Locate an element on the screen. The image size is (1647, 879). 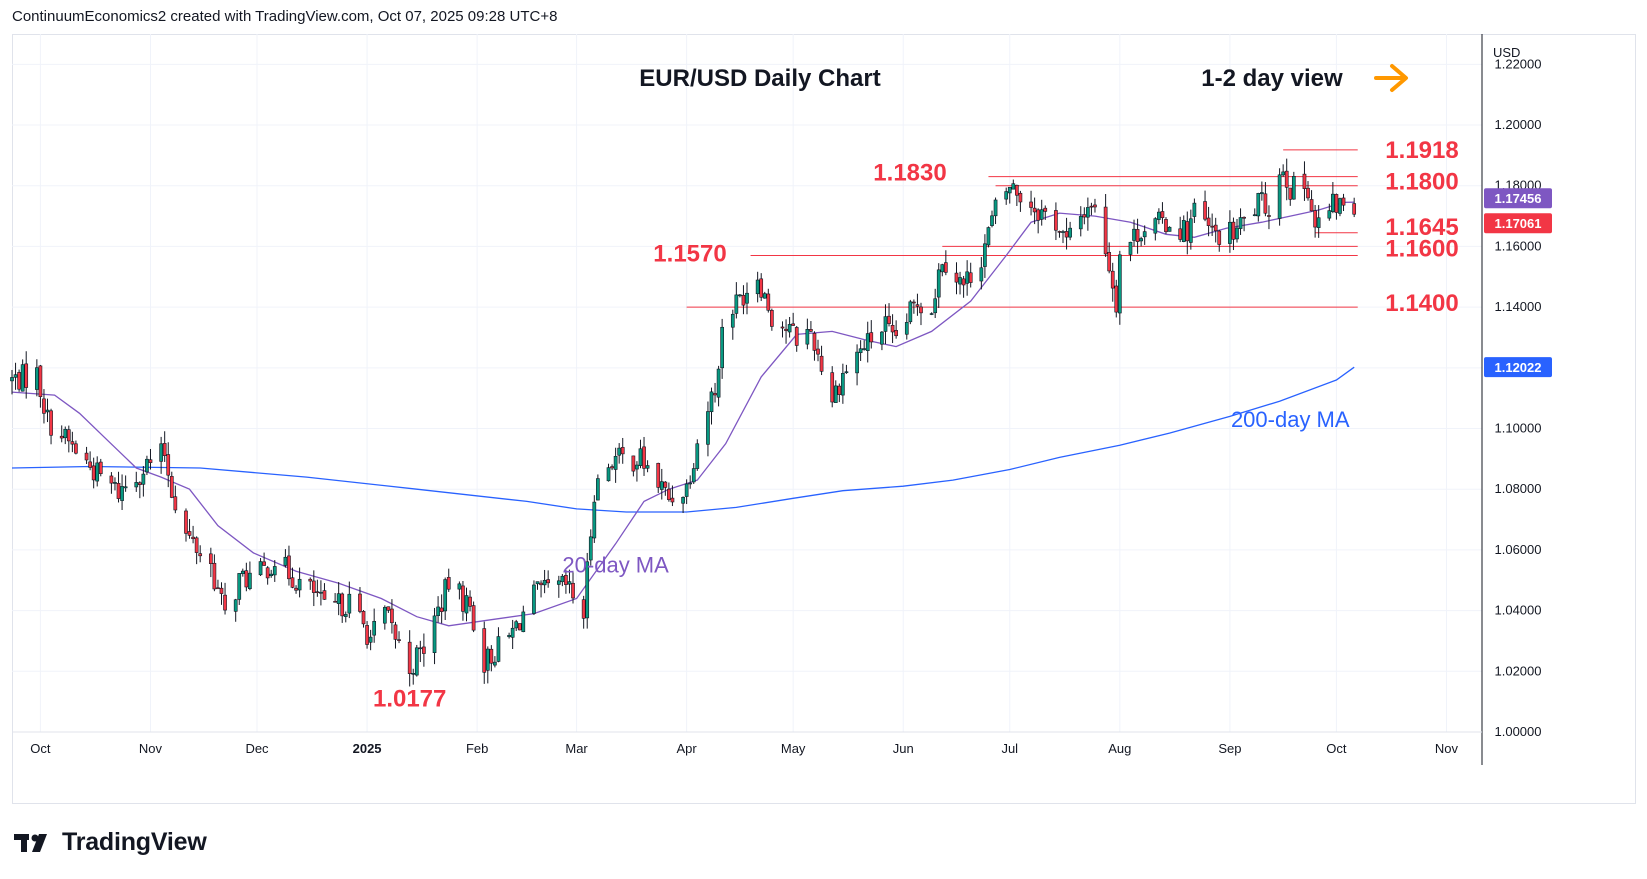
level-label: 1.1400 is located at coordinates (1421, 303).